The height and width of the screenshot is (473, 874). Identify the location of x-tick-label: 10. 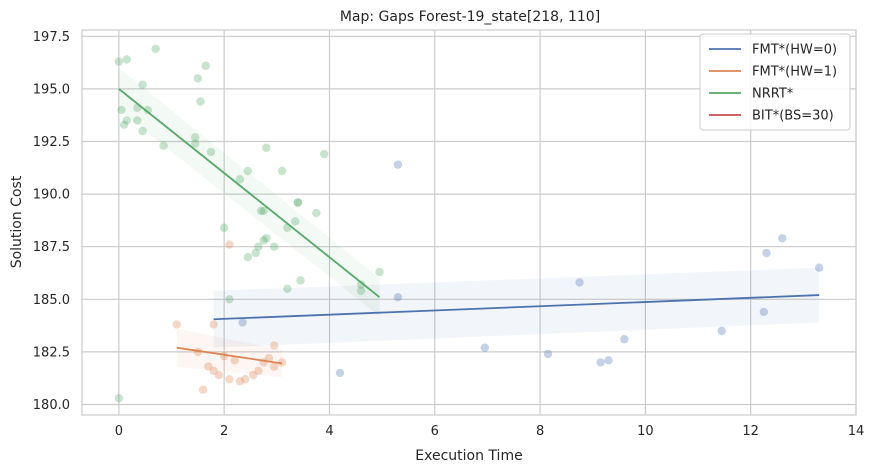
(645, 431).